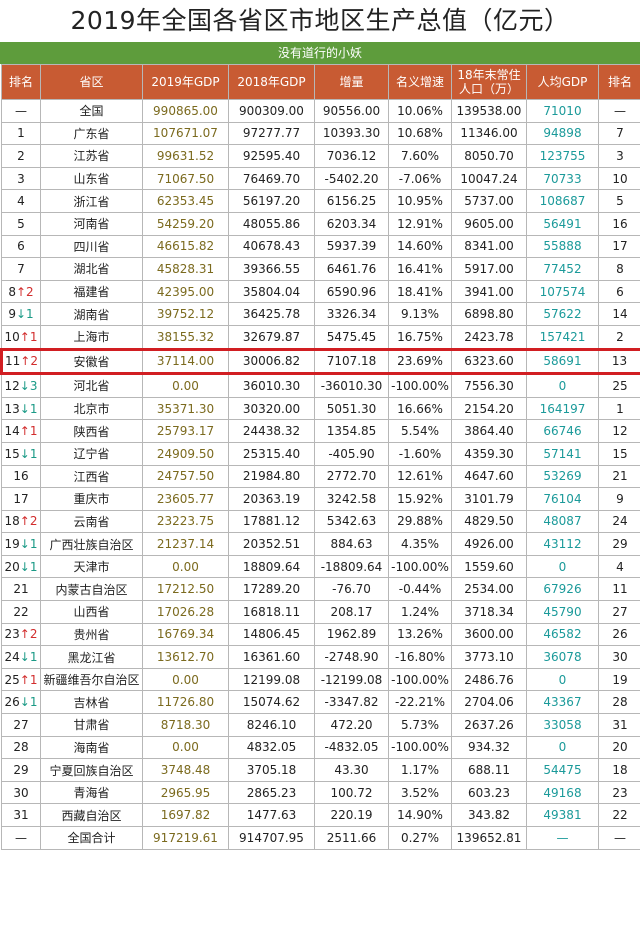 The image size is (640, 951). I want to click on rank-cell: 8↑2, so click(21, 291).